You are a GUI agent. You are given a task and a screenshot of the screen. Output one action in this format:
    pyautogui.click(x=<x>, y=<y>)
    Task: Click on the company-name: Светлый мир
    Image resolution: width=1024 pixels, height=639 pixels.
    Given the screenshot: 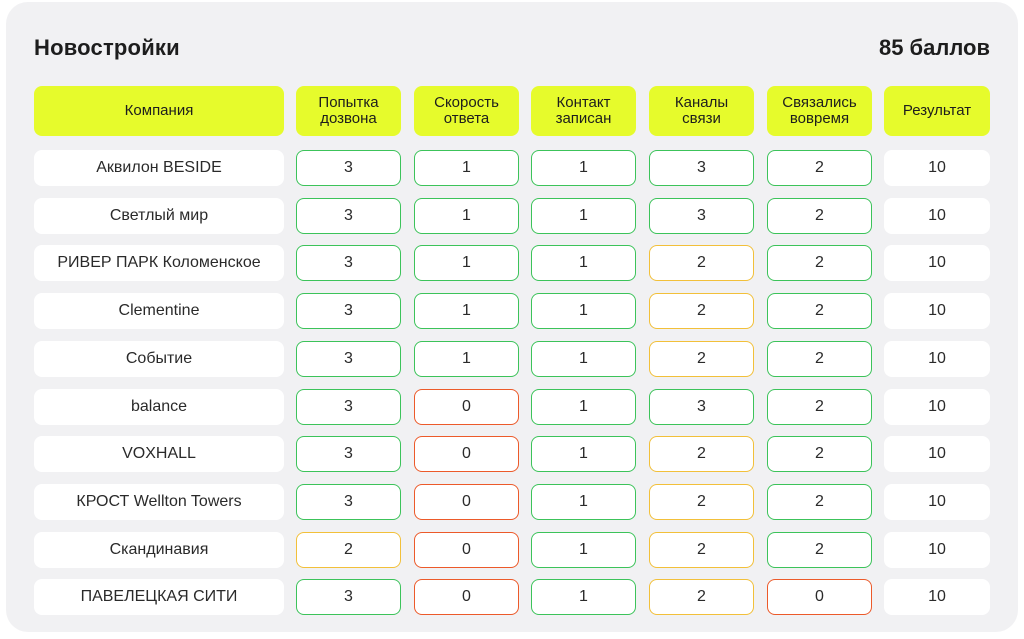 What is the action you would take?
    pyautogui.click(x=159, y=215)
    